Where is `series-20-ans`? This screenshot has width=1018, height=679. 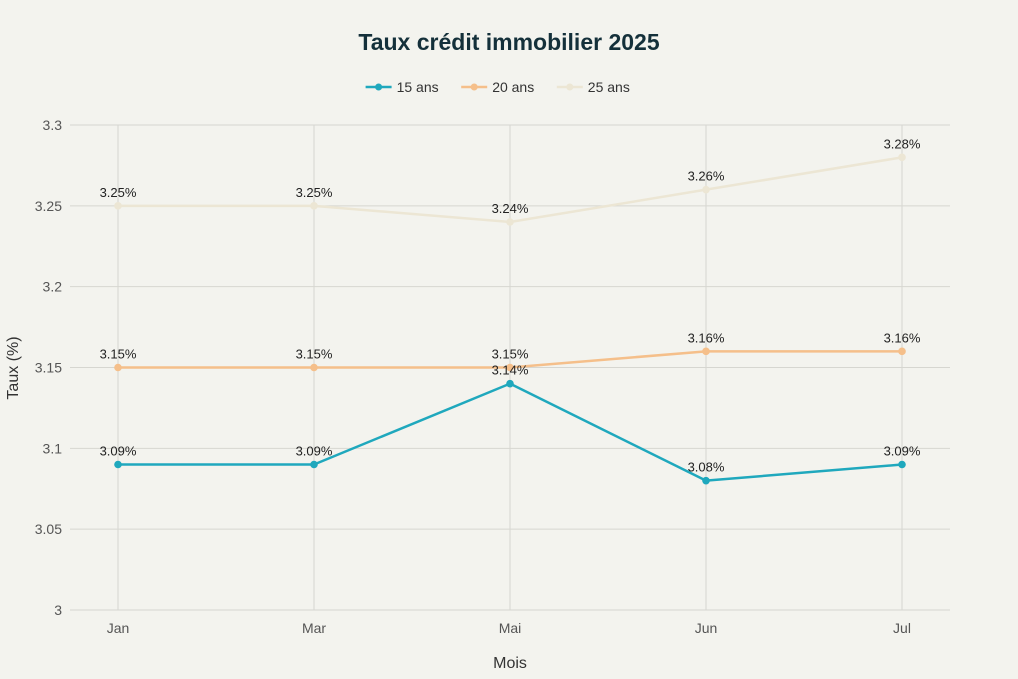 series-20-ans is located at coordinates (510, 359).